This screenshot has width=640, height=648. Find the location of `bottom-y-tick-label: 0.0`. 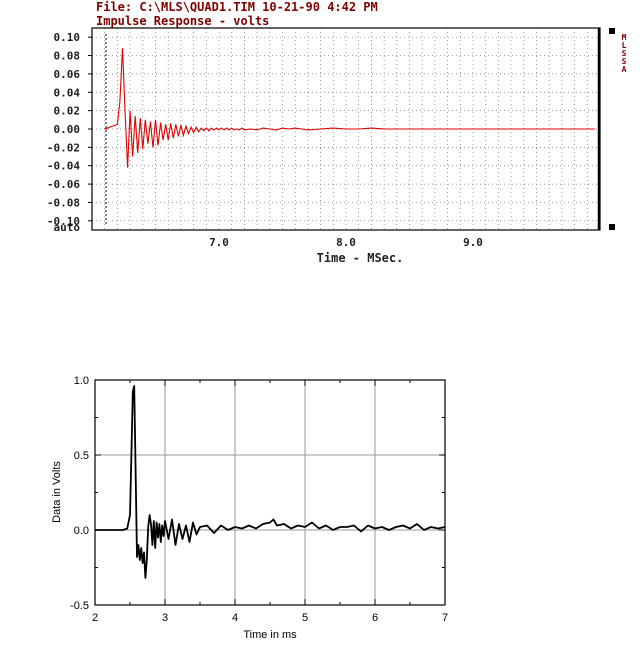

bottom-y-tick-label: 0.0 is located at coordinates (81, 531).